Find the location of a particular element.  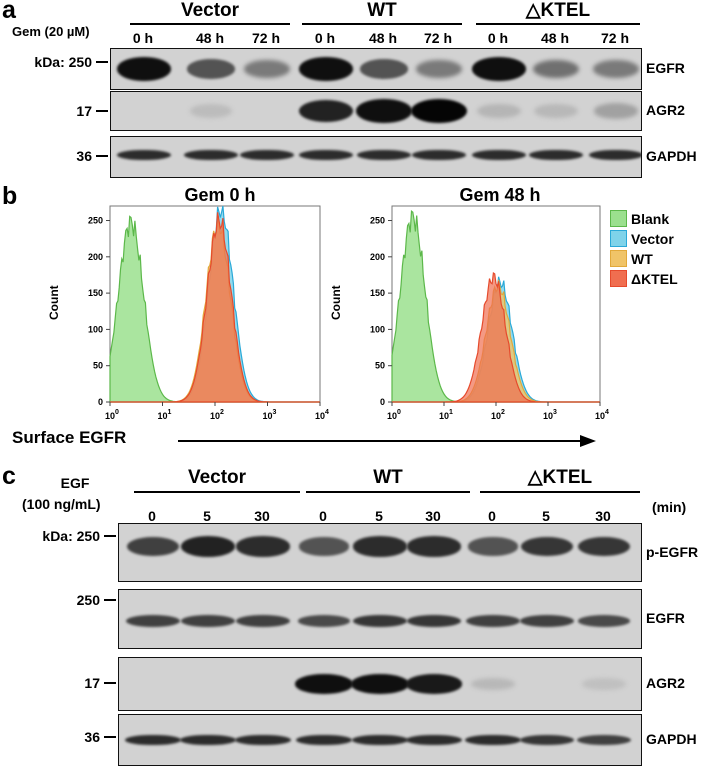

kda-marker-label: 250 is located at coordinates (88, 600).